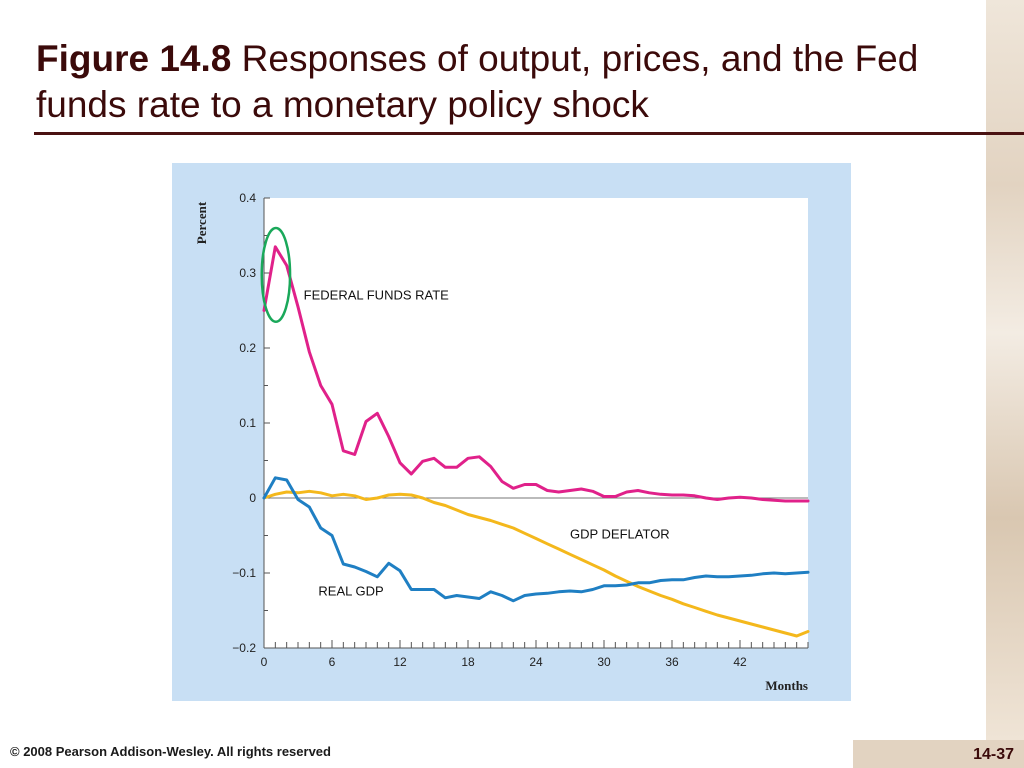 This screenshot has height=768, width=1024. What do you see at coordinates (377, 294) in the screenshot?
I see `annotation-label: FEDERAL FUNDS RATE` at bounding box center [377, 294].